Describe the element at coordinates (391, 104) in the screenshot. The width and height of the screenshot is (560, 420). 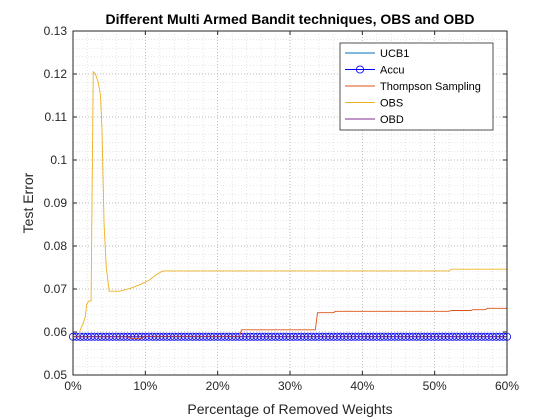
I see `legend-label-obs: OBS` at that location.